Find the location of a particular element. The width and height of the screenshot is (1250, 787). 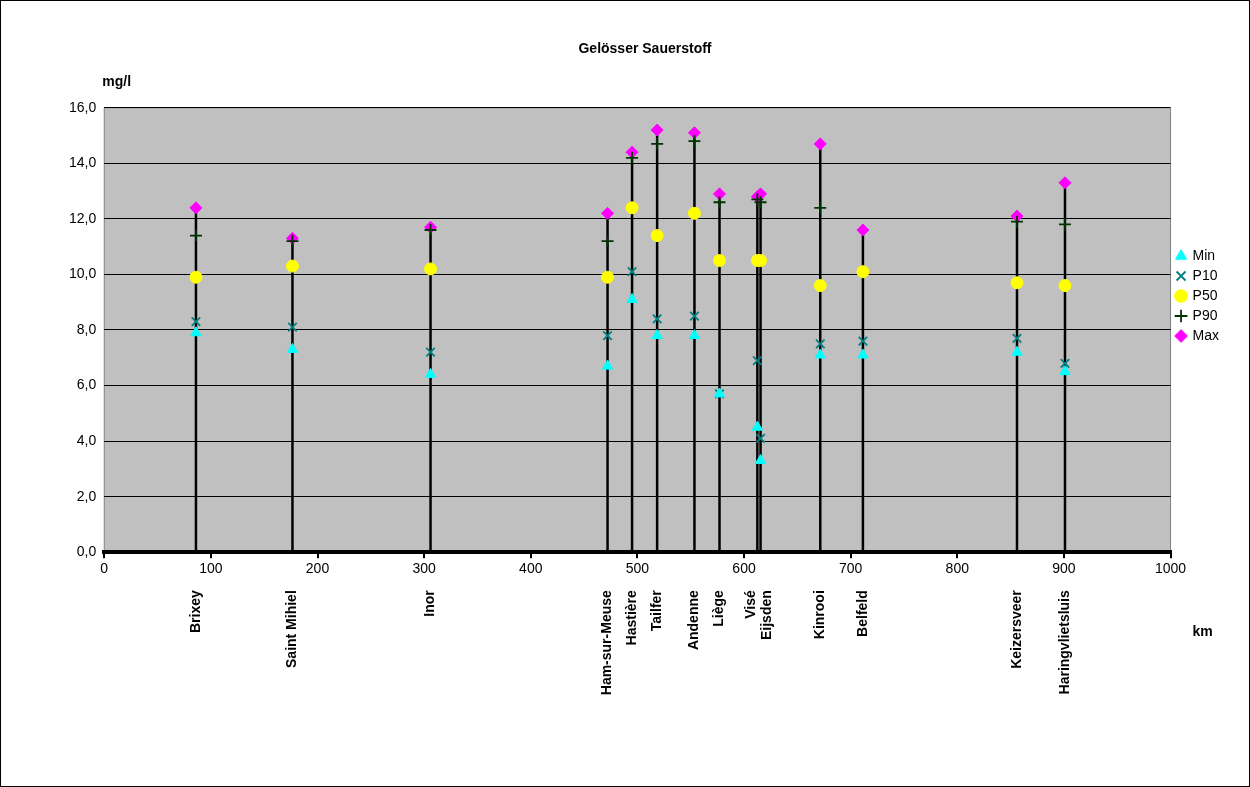

text: Keizersveer is located at coordinates (1015, 629).